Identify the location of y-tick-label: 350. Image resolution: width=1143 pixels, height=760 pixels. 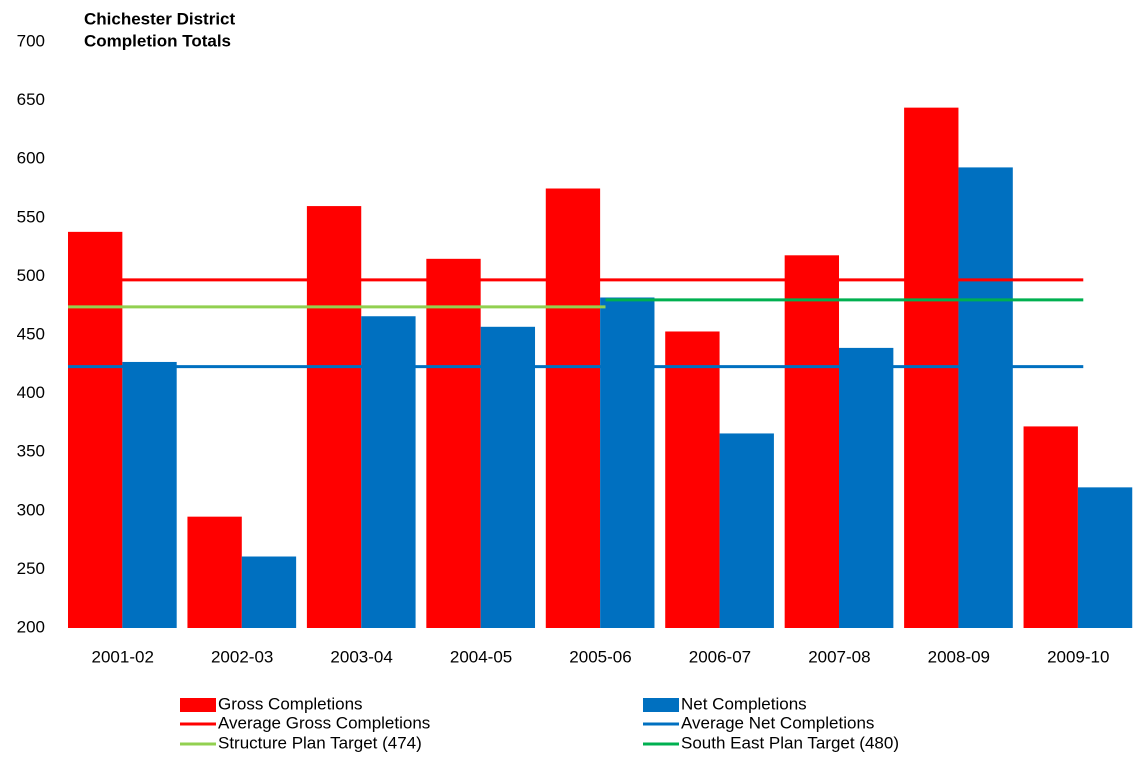
(31, 451).